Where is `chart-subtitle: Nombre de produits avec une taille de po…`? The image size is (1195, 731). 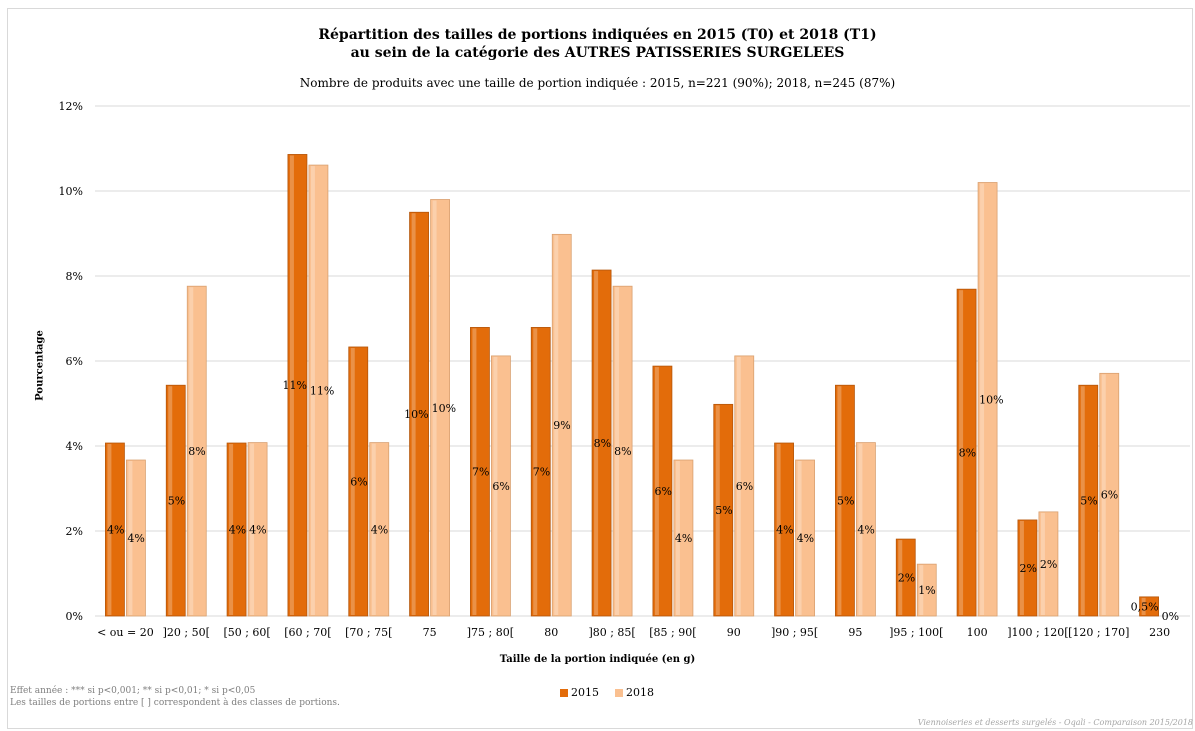 chart-subtitle: Nombre de produits avec une taille de po… is located at coordinates (597, 83).